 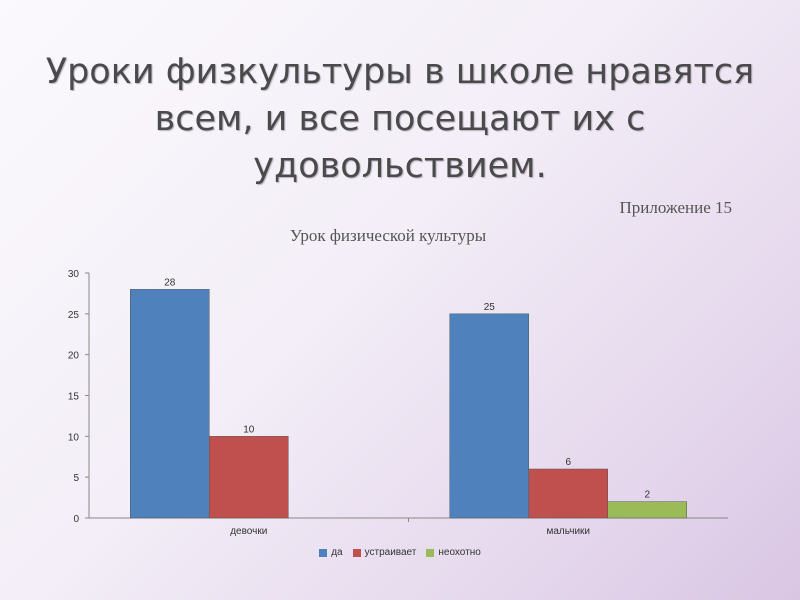 What do you see at coordinates (676, 207) in the screenshot?
I see `appendix-label: Приложение 15` at bounding box center [676, 207].